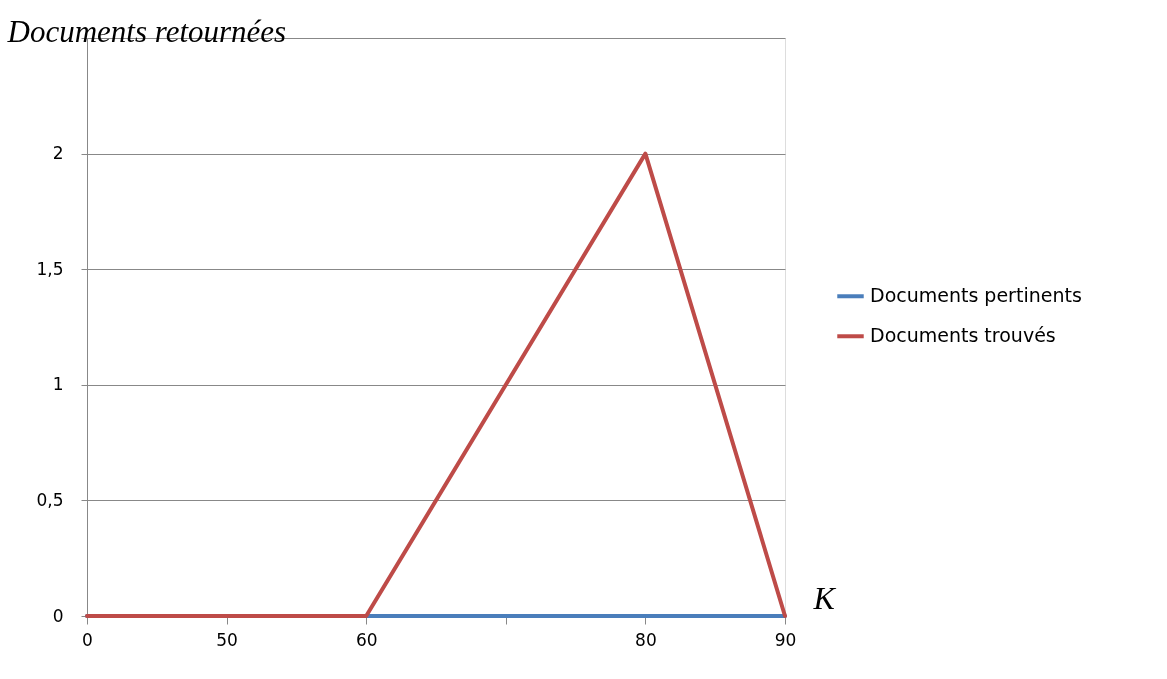 The width and height of the screenshot is (1167, 679). Describe the element at coordinates (227, 639) in the screenshot. I see `x-tick-label: 50` at that location.